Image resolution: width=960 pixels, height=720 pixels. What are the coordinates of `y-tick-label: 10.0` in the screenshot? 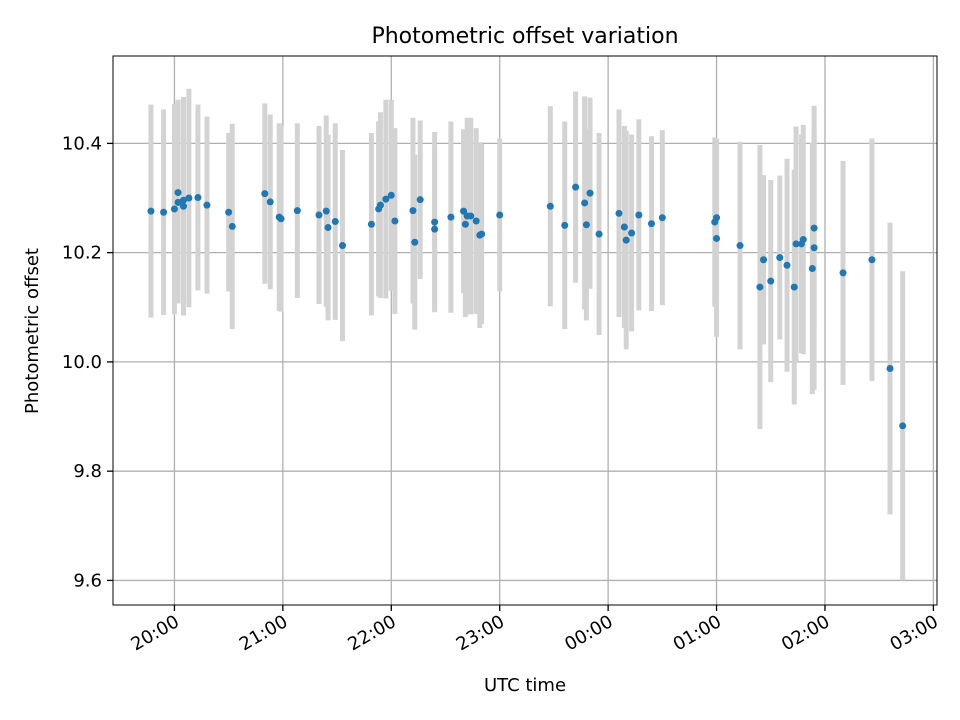 It's located at (82, 362).